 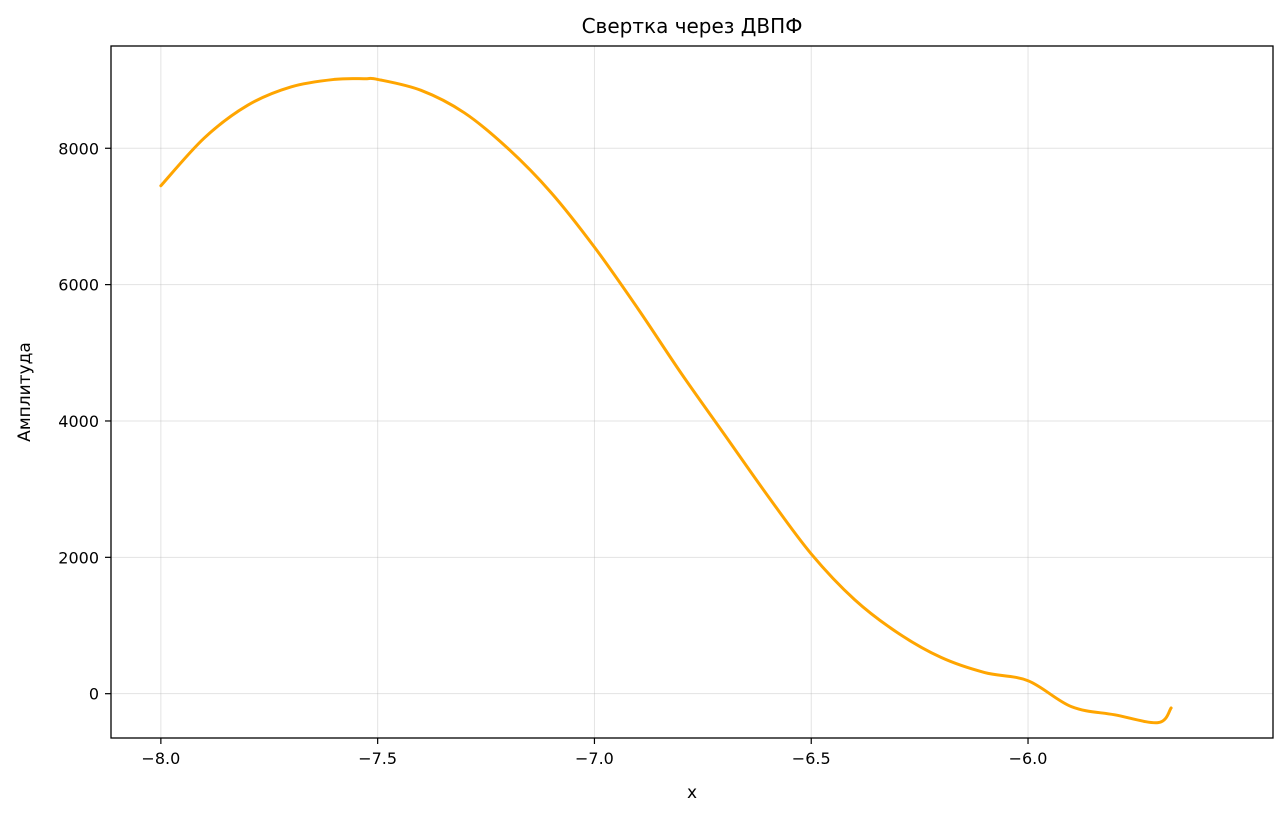 I want to click on y-tick-label: 4000, so click(x=78, y=421).